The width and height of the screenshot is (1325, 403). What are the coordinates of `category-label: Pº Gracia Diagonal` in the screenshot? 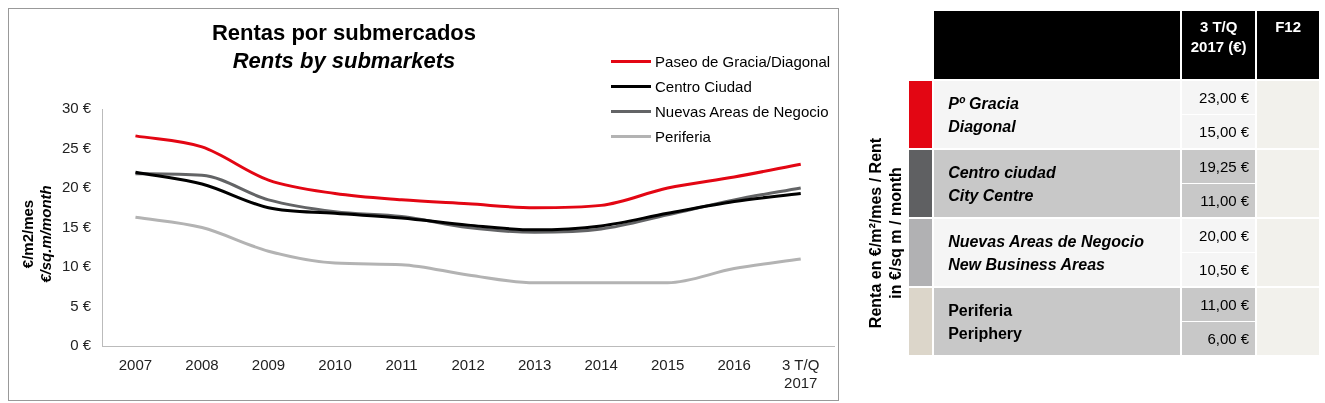 It's located at (983, 114).